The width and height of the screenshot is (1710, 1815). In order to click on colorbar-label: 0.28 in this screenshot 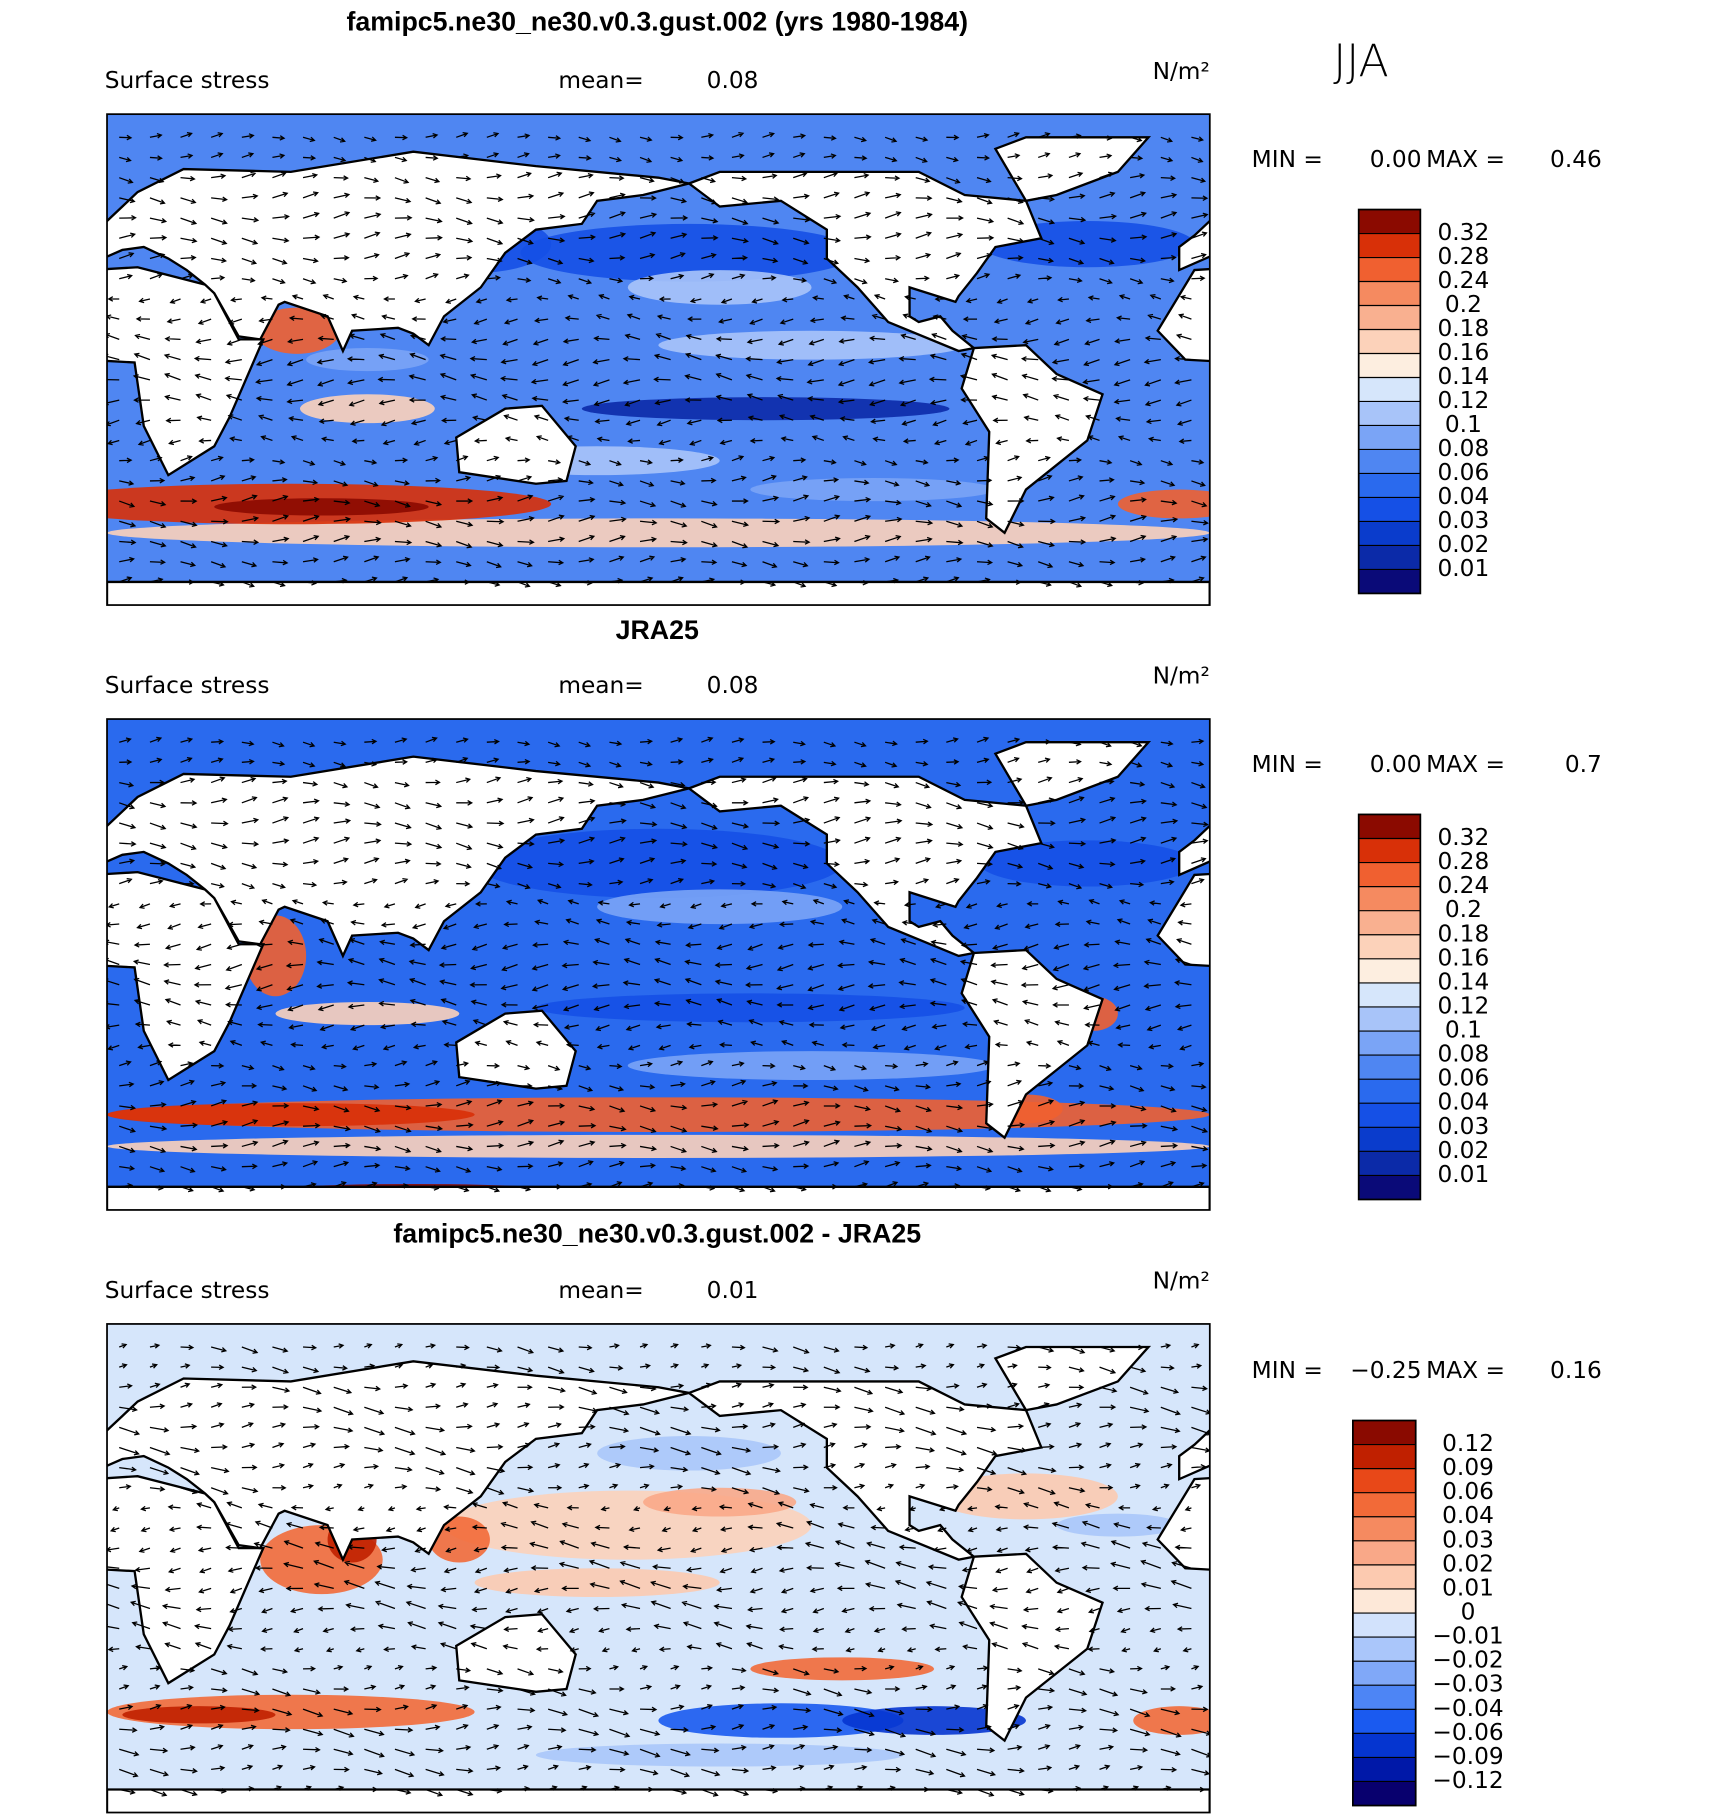, I will do `click(1463, 256)`.